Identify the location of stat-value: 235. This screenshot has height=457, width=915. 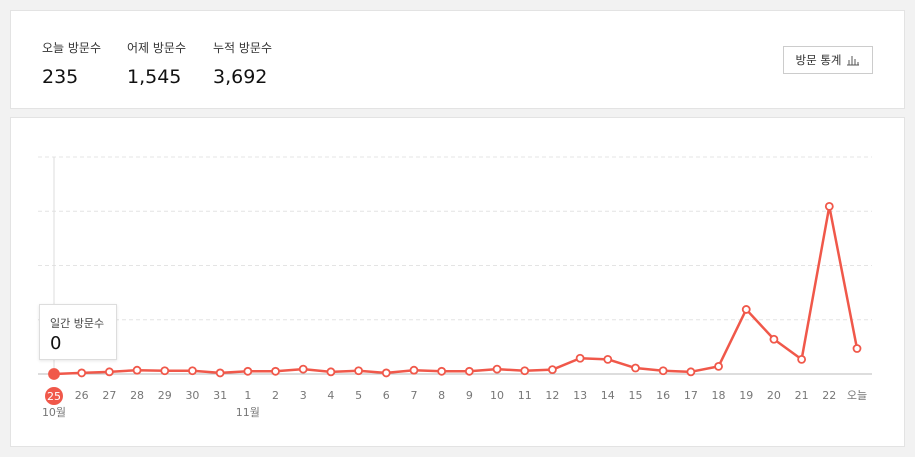
(60, 77).